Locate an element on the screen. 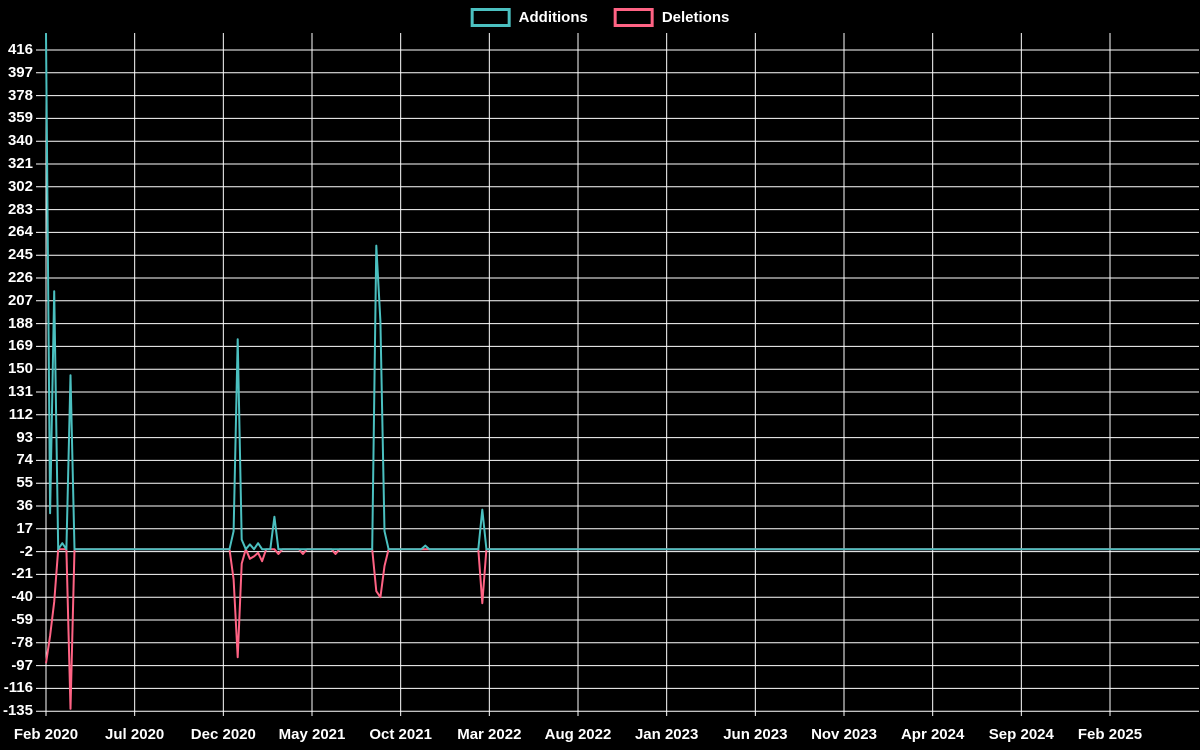 The image size is (1200, 750). additions-legend-label: Additions is located at coordinates (553, 17).